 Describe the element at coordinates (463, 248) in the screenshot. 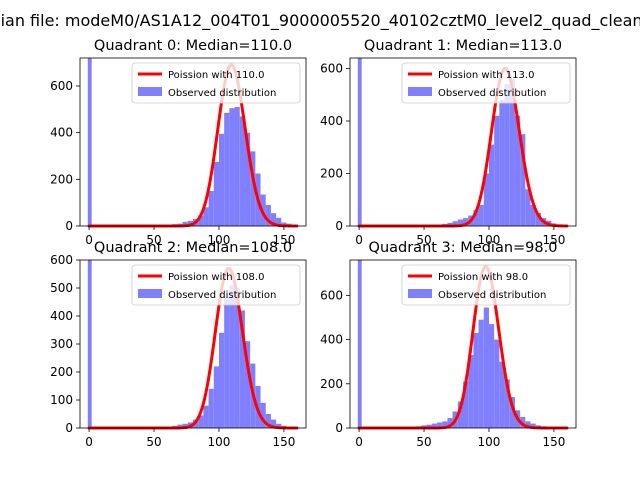

I see `subplot-title: Quadrant 3: Median=98.0` at that location.